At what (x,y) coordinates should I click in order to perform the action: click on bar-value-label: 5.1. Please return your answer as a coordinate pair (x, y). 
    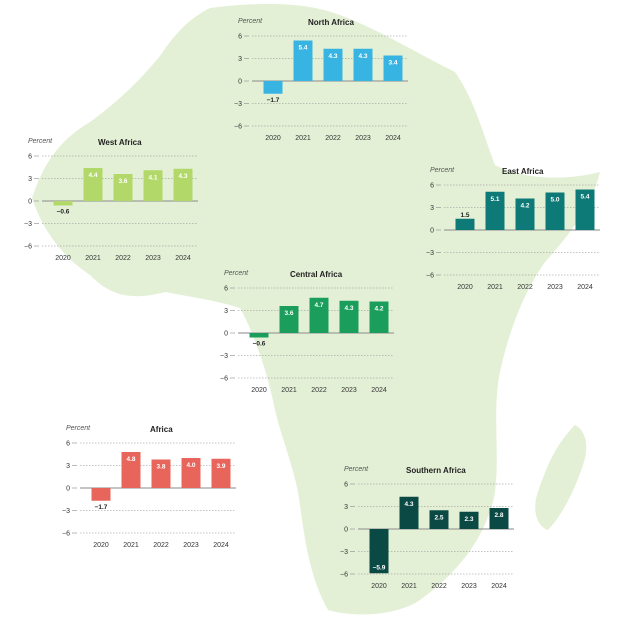
    Looking at the image, I should click on (494, 199).